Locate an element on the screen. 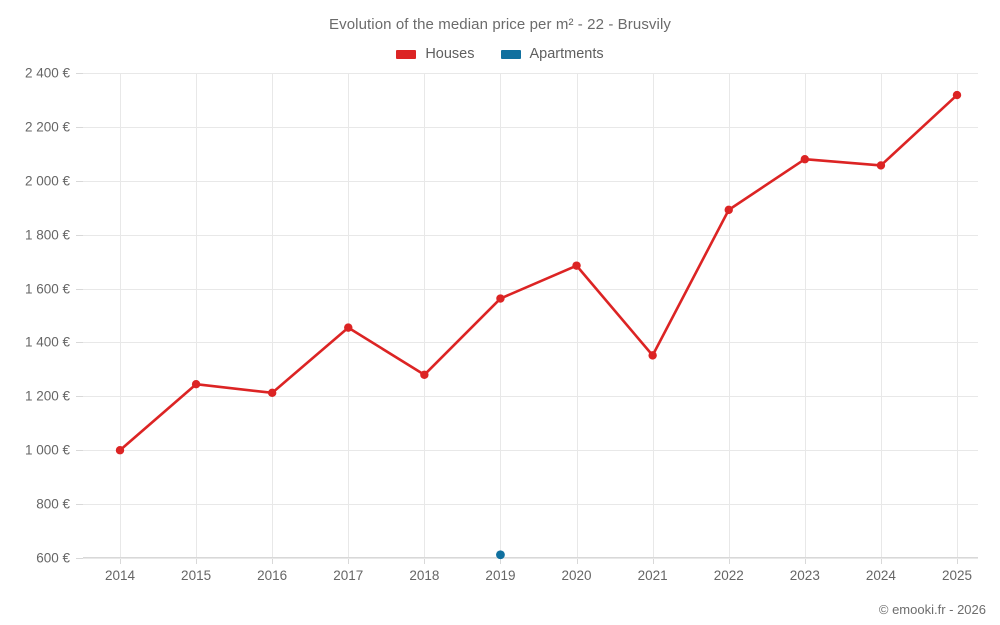 This screenshot has width=1000, height=625. legend-item-houses: Houses is located at coordinates (435, 54).